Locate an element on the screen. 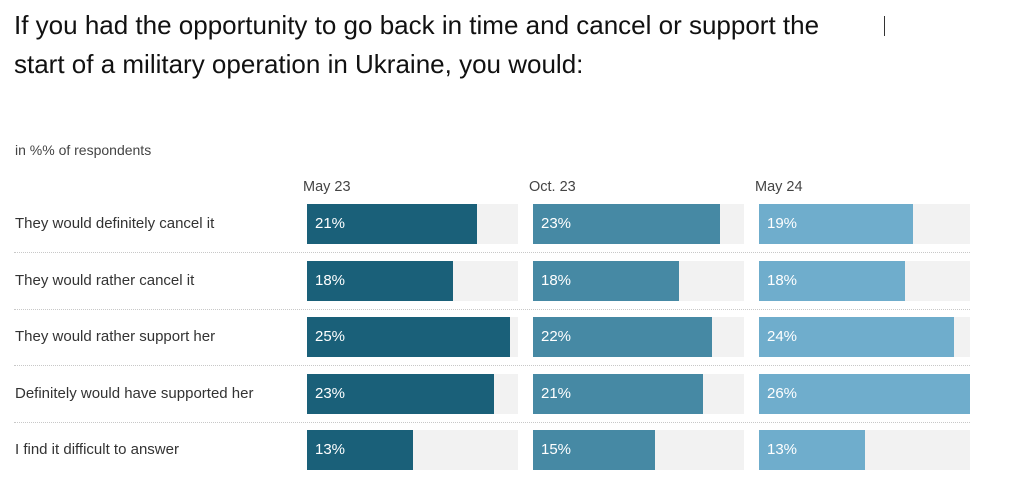 Image resolution: width=1024 pixels, height=483 pixels. bar-track: 24% is located at coordinates (864, 337).